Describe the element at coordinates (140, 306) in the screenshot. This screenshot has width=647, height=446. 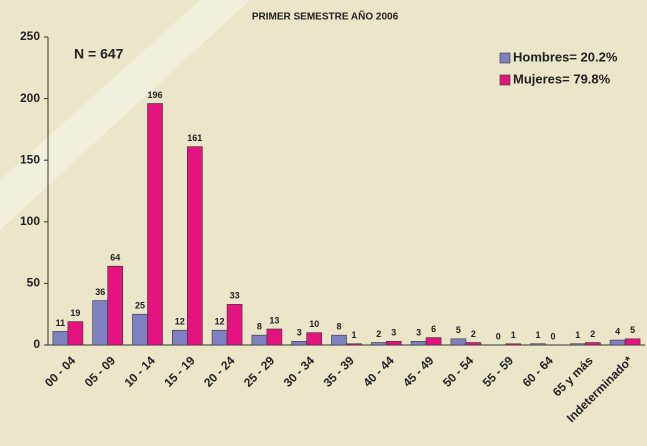
I see `value-label: 25` at that location.